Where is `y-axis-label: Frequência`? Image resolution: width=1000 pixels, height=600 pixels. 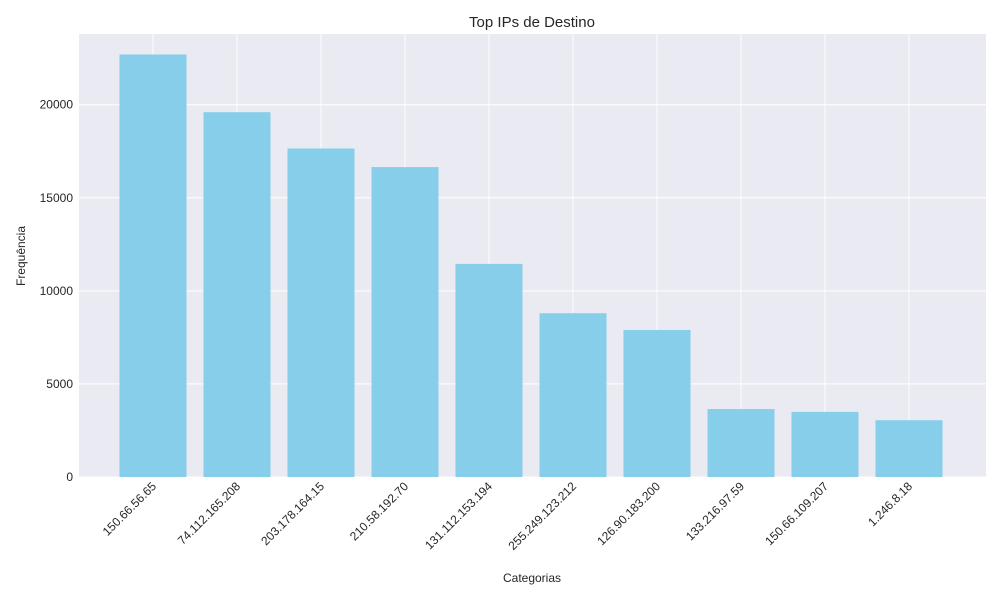
y-axis-label: Frequência is located at coordinates (21, 256).